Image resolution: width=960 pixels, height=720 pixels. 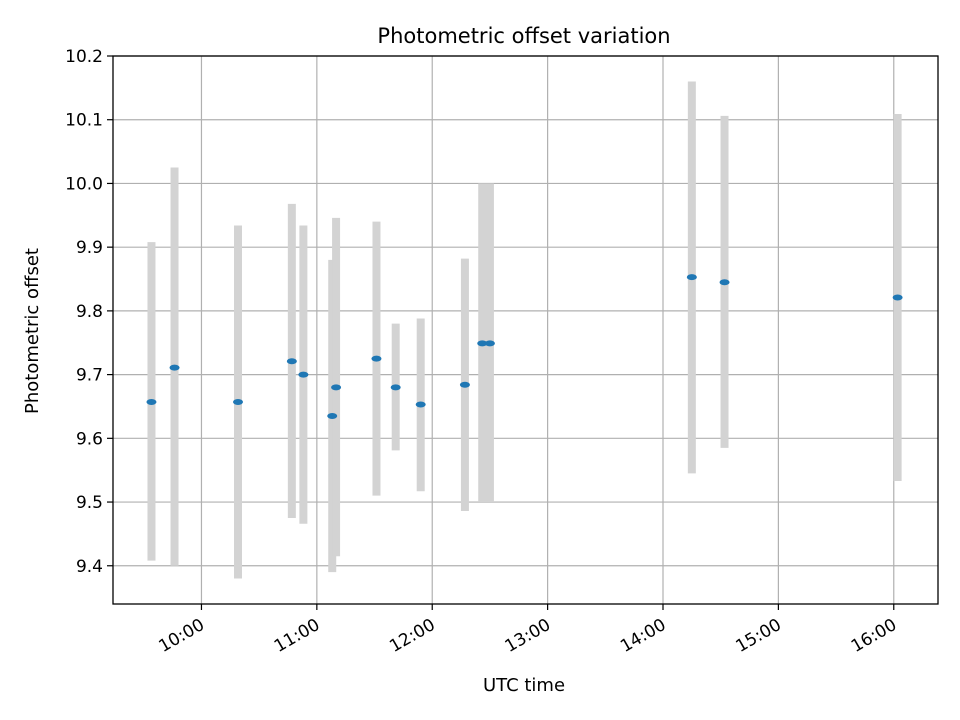 I want to click on y-axis-title: Photometric offset, so click(x=32, y=331).